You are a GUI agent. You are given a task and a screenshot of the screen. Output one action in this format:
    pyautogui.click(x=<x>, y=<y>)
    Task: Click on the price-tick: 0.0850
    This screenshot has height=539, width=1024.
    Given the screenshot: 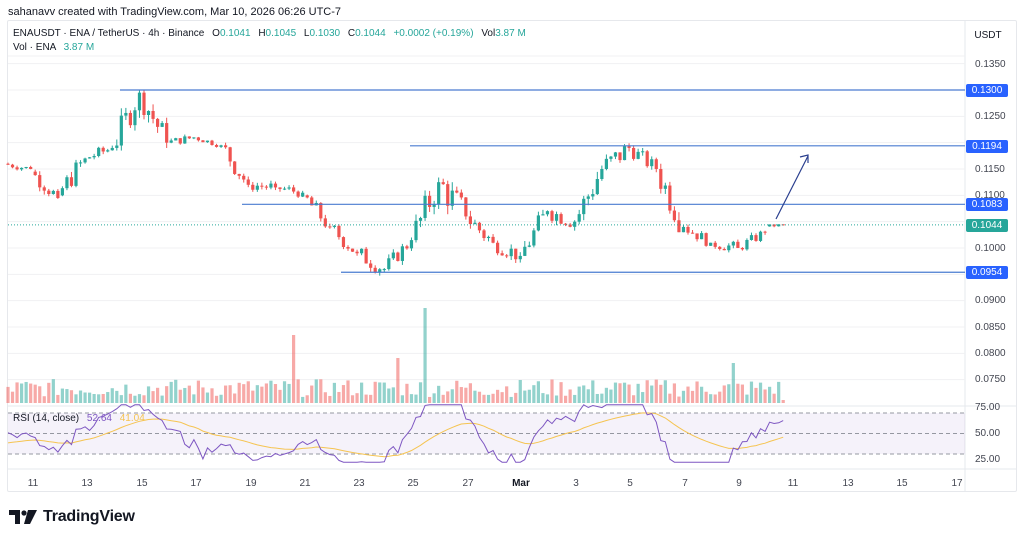 What is the action you would take?
    pyautogui.click(x=990, y=327)
    